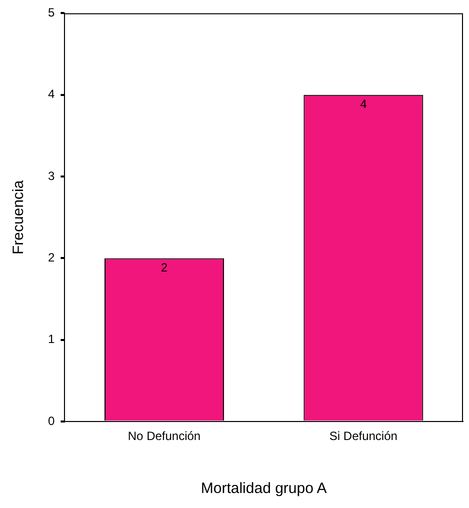  What do you see at coordinates (364, 104) in the screenshot?
I see `data-label: 4` at bounding box center [364, 104].